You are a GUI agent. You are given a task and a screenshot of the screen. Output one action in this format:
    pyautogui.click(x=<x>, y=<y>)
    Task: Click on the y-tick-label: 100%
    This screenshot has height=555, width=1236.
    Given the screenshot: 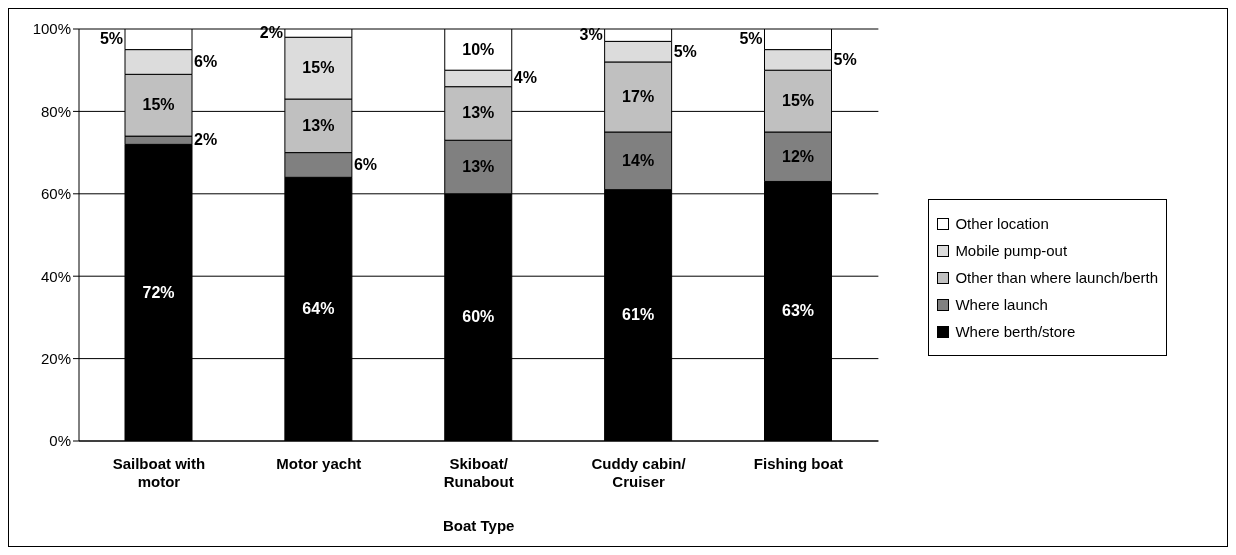 What is the action you would take?
    pyautogui.click(x=51, y=29)
    